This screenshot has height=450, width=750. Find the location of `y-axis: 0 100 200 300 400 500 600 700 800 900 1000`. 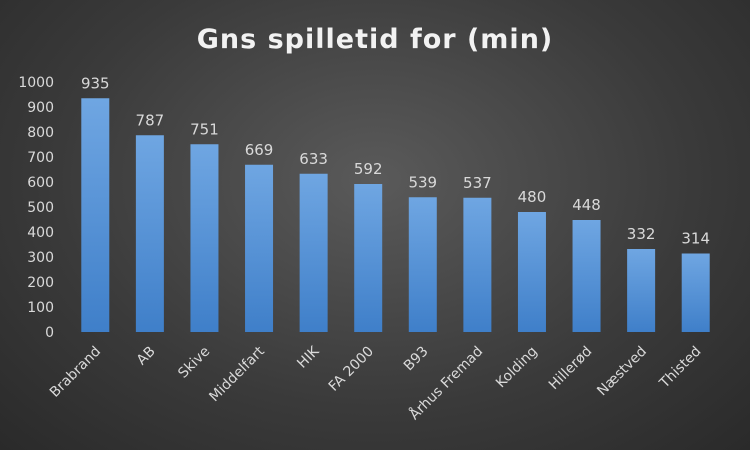

y-axis: 0 100 200 300 400 500 600 700 800 900 1000 is located at coordinates (36, 208).